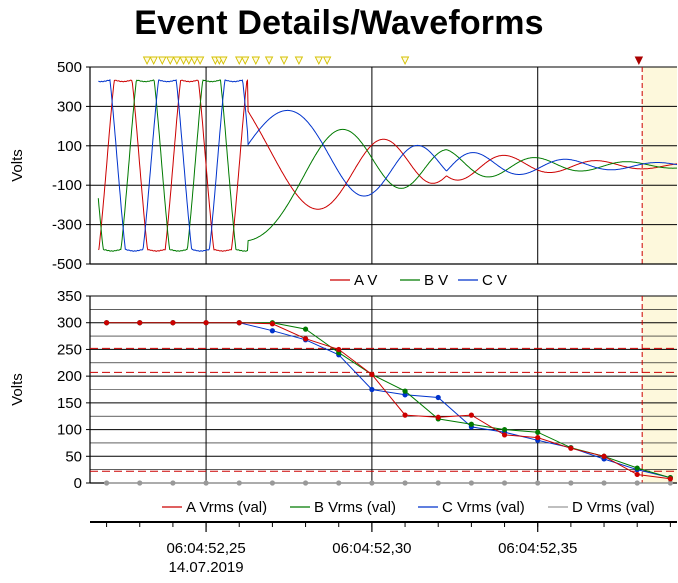  Describe the element at coordinates (67, 264) in the screenshot. I see `y-tick-label: -500` at that location.